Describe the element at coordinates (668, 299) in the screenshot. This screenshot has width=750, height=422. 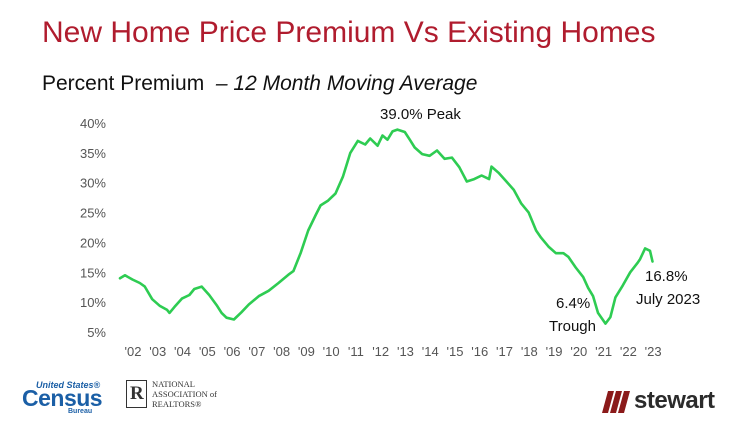
I see `annotation-latest-label: July 2023` at that location.